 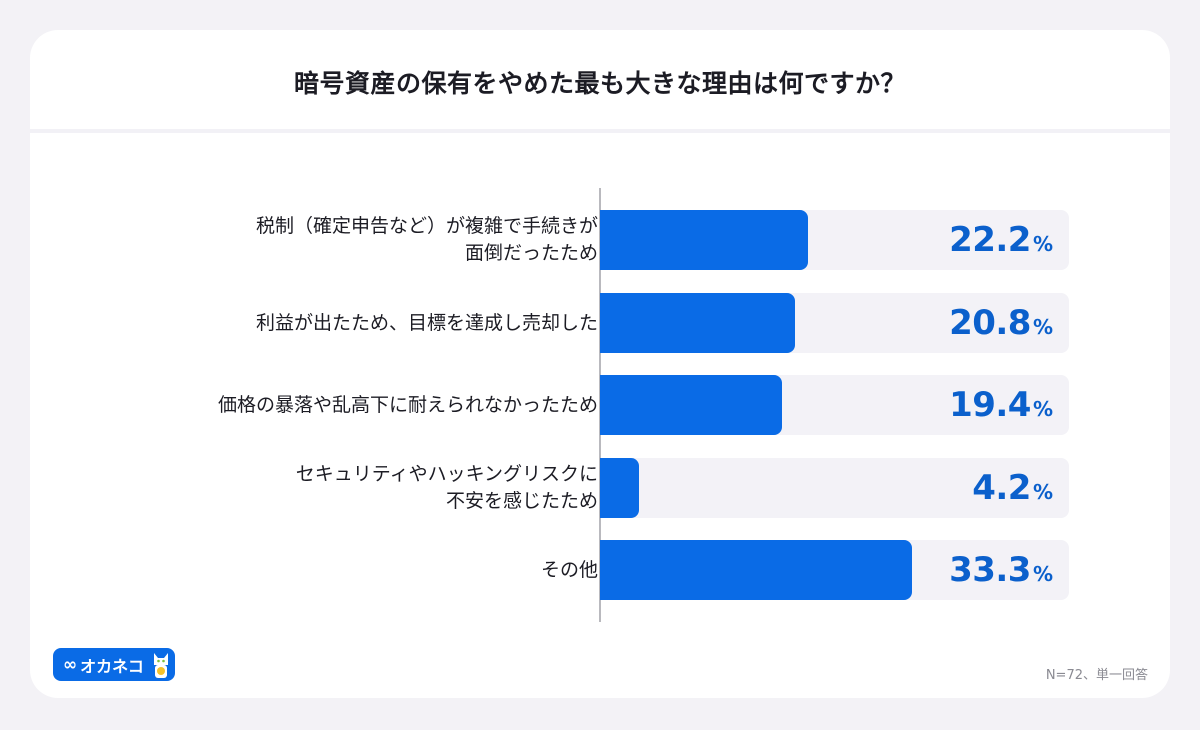 I want to click on bar-row: セキュリティやハッキングリスクに 不安を感じたため 4.2 %, so click(x=600, y=488).